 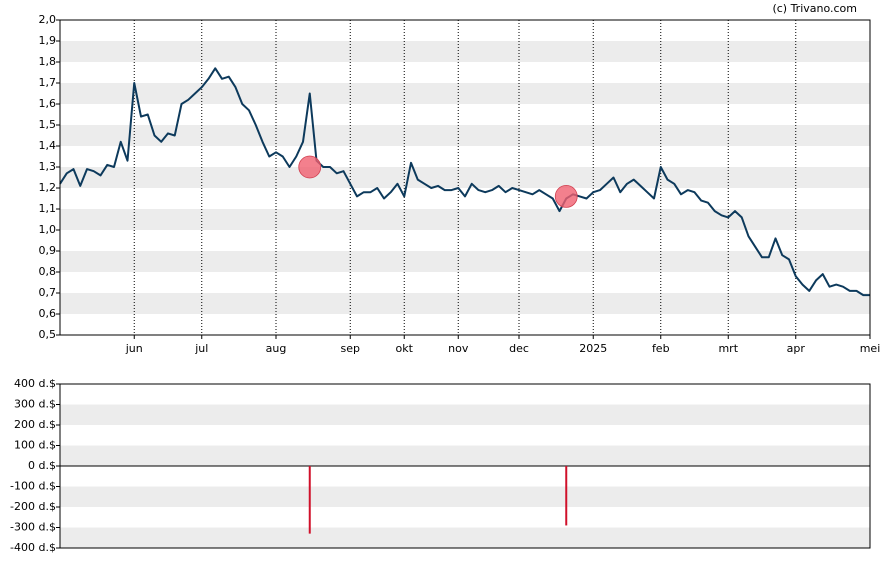 What do you see at coordinates (35, 404) in the screenshot?
I see `y-tick-label: 300 d.$` at bounding box center [35, 404].